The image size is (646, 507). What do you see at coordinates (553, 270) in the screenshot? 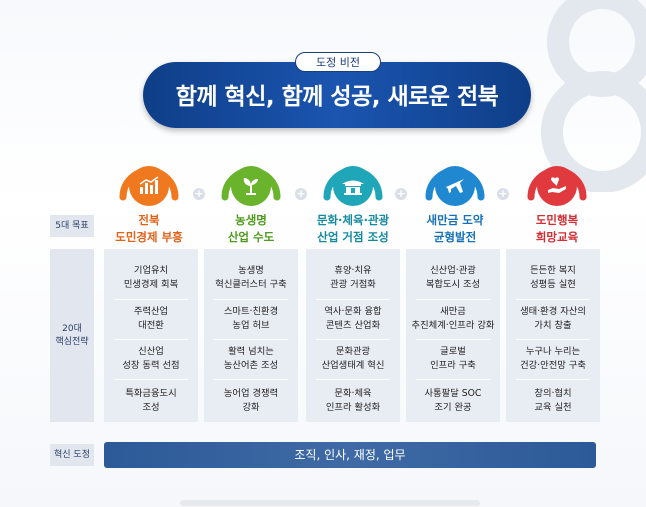
I see `strategy-line: 든든한 복지` at bounding box center [553, 270].